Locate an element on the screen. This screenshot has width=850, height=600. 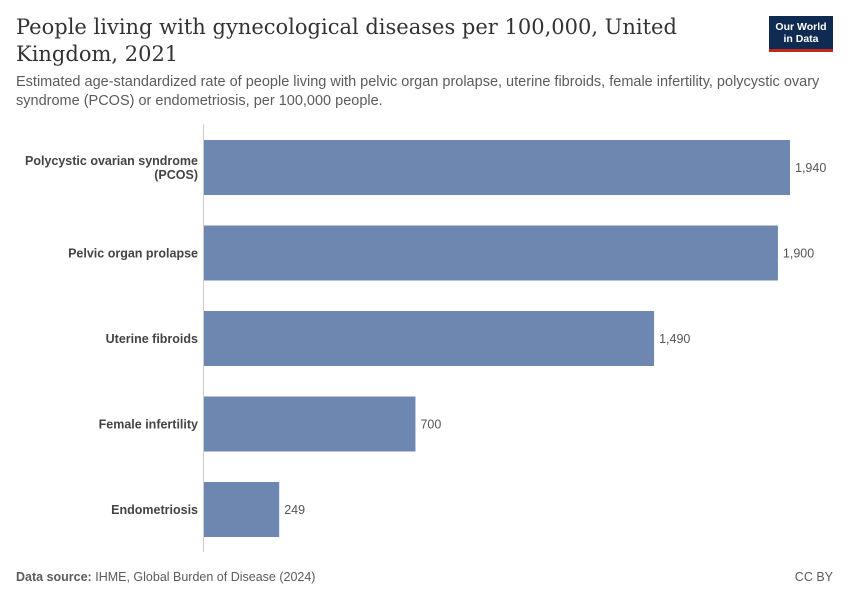
category-label: Uterine fibroids is located at coordinates (152, 339).